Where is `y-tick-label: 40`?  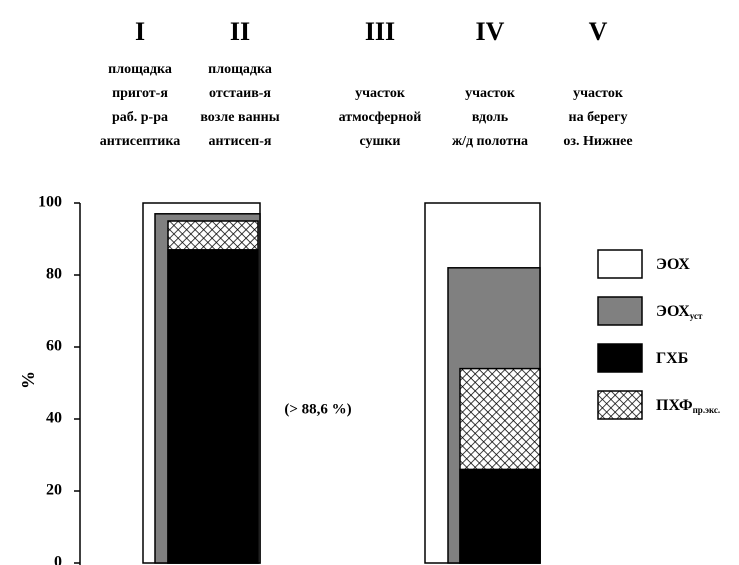 y-tick-label: 40 is located at coordinates (54, 418).